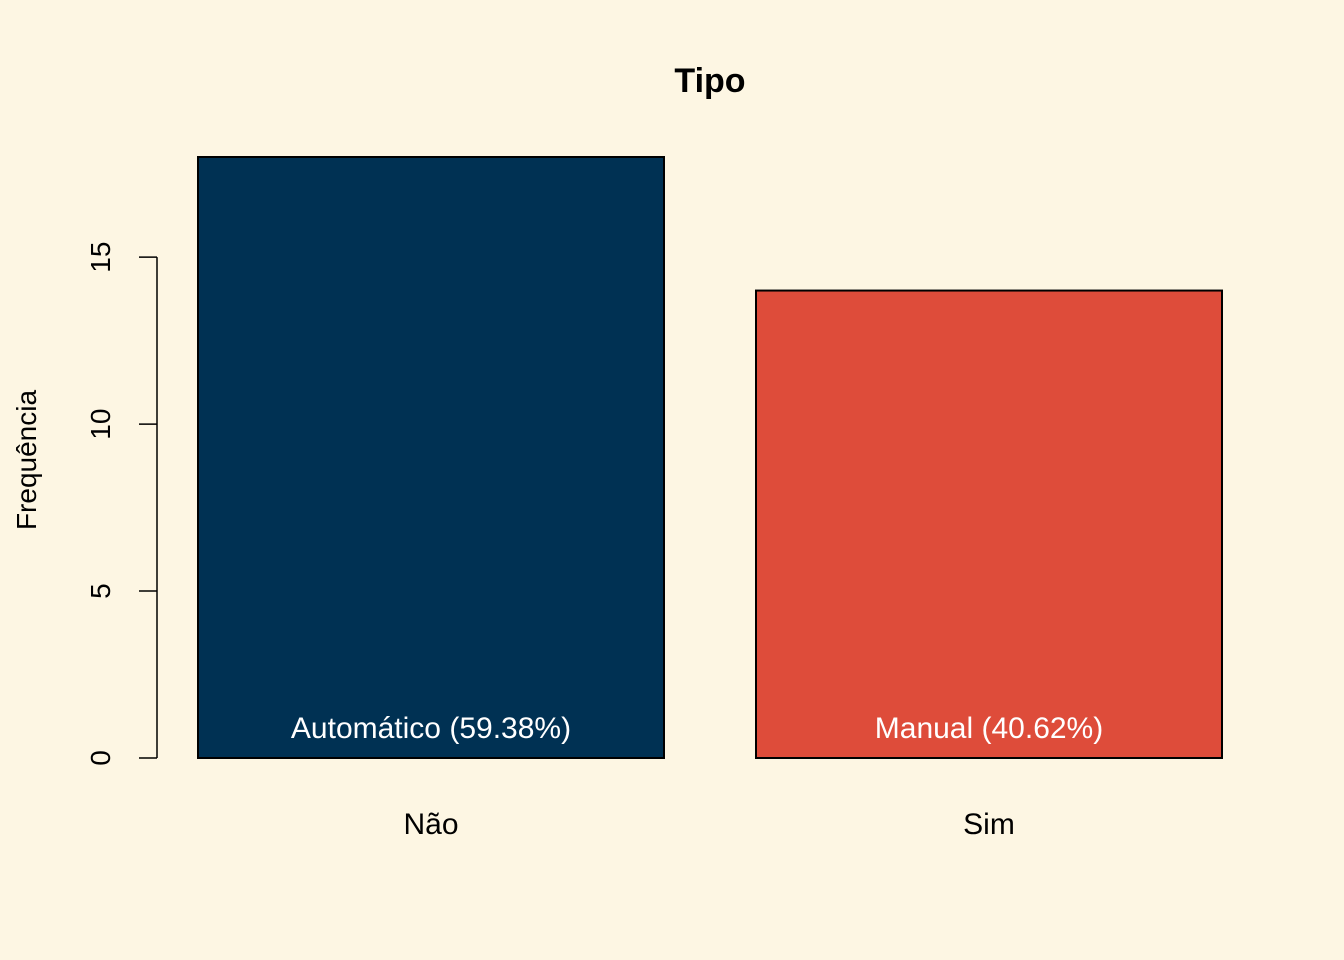  Describe the element at coordinates (989, 728) in the screenshot. I see `bar-data-label: Manual (40.62%)` at that location.